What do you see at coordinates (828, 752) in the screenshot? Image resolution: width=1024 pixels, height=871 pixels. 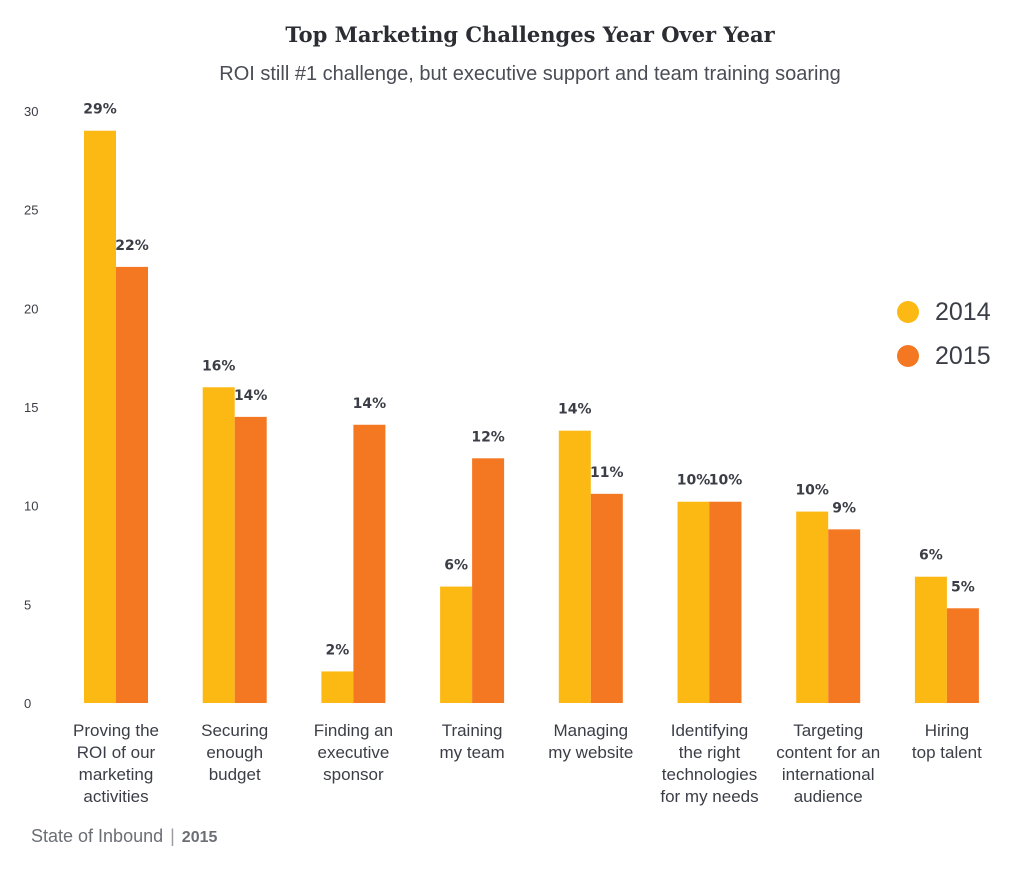 I see `category-label-line: content for an` at bounding box center [828, 752].